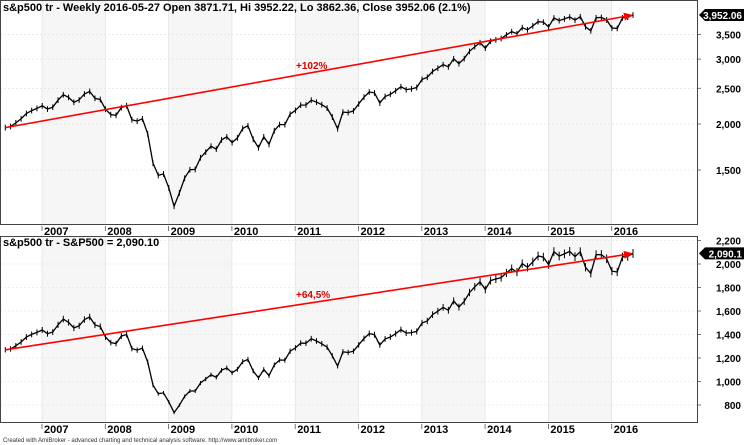 This screenshot has width=744, height=445. I want to click on bottom-trend-arrowhead, so click(628, 254).